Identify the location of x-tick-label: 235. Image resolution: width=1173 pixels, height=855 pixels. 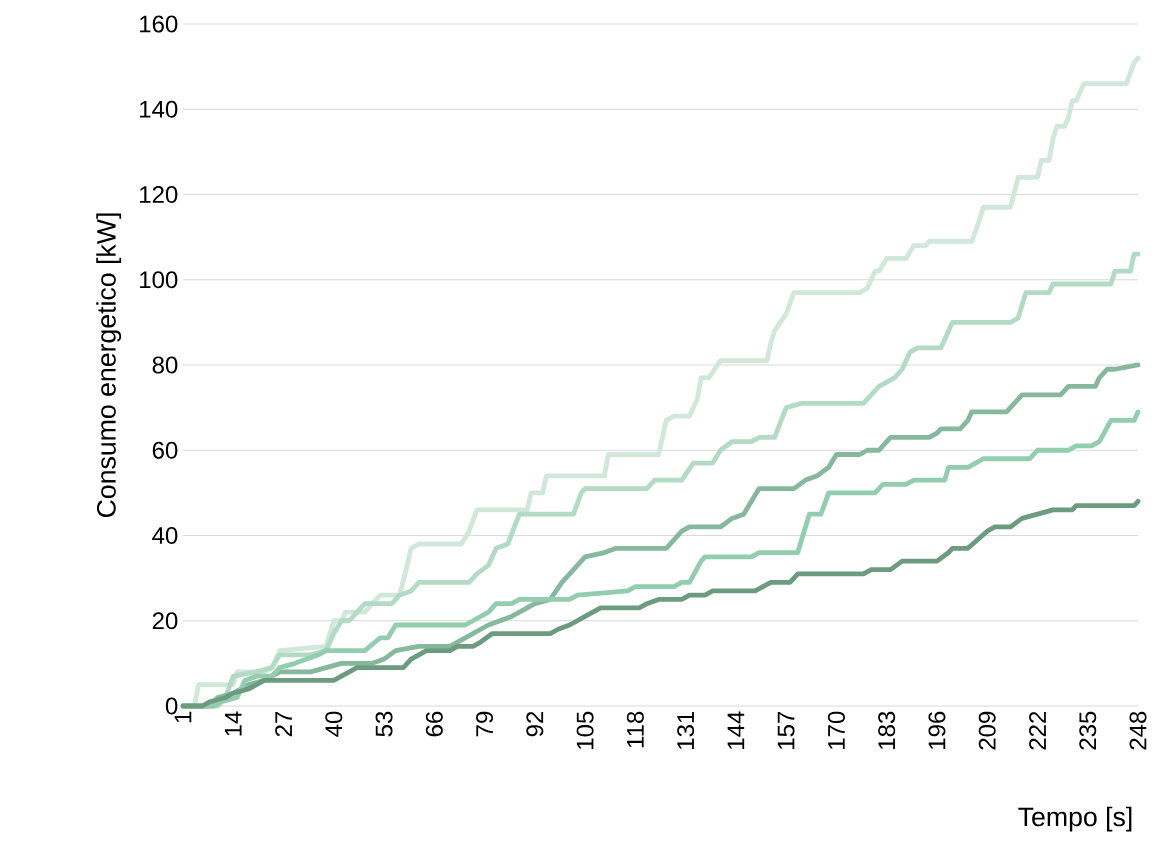
(1088, 730).